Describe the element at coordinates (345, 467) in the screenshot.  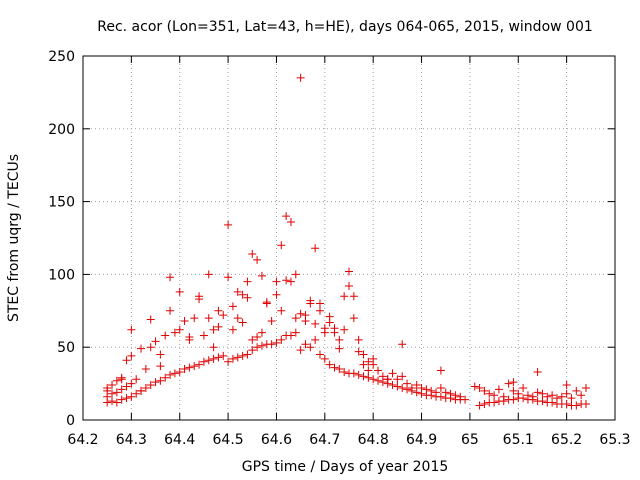
I see `x-axis-label: GPS time / Days of year 2015` at that location.